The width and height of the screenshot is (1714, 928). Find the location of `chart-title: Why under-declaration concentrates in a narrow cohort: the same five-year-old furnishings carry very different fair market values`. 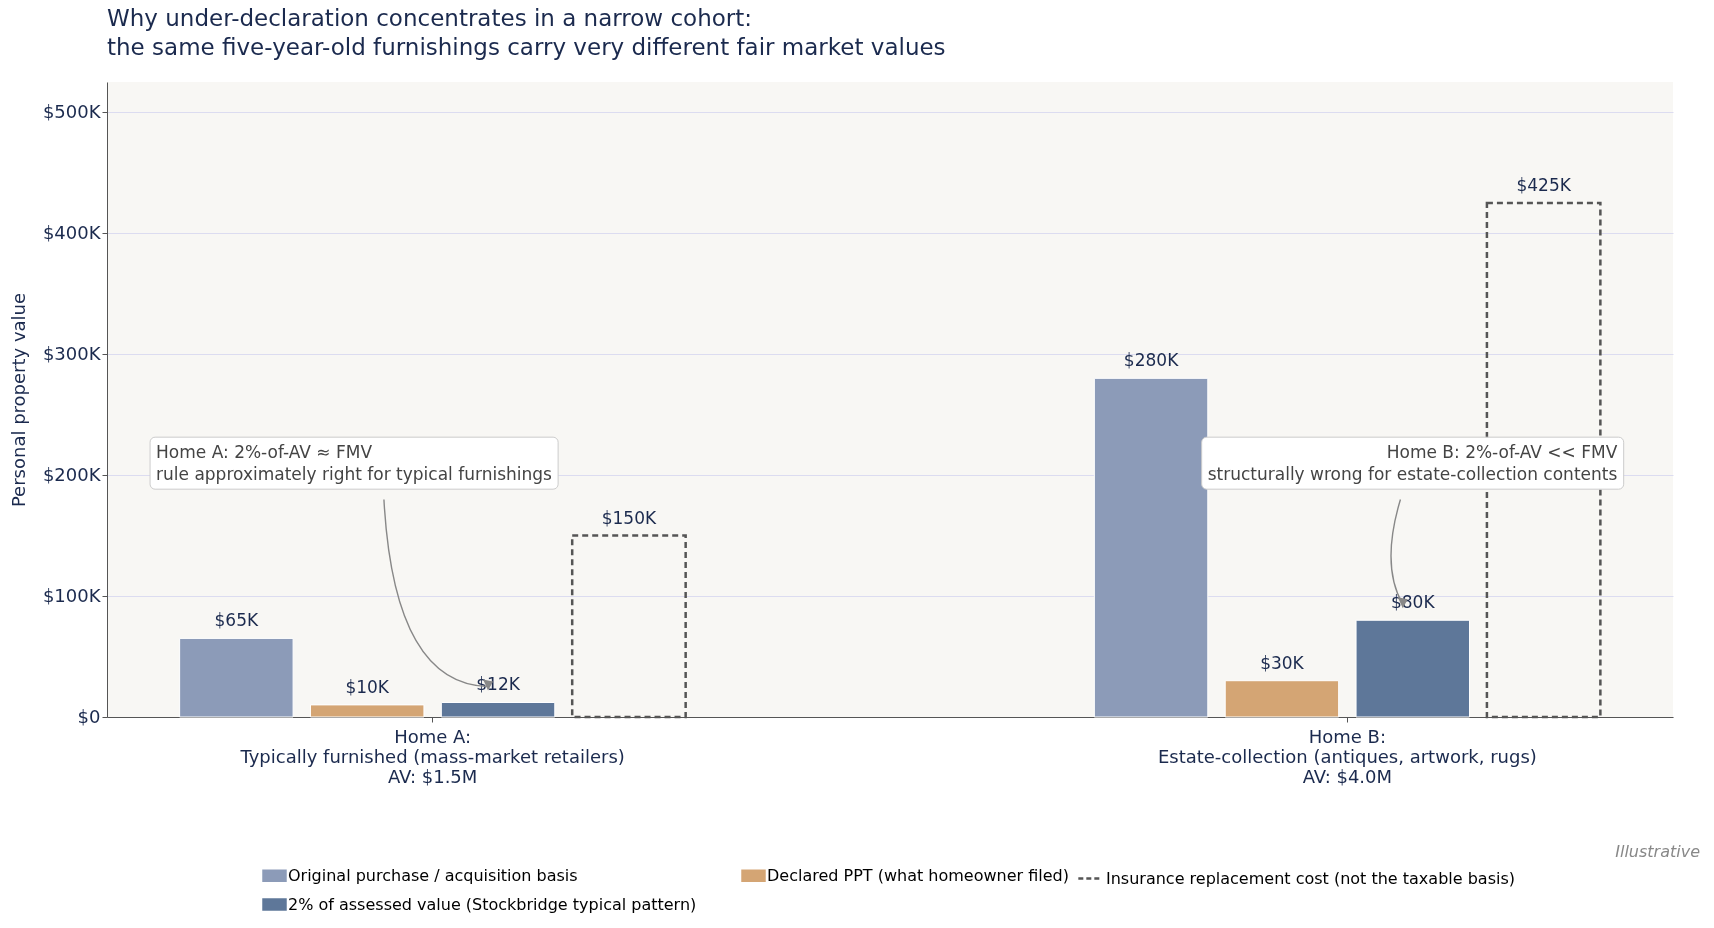

chart-title: Why under-declaration concentrates in a narrow cohort: the same five-year-old furnishings carry very different fair market values is located at coordinates (526, 32).